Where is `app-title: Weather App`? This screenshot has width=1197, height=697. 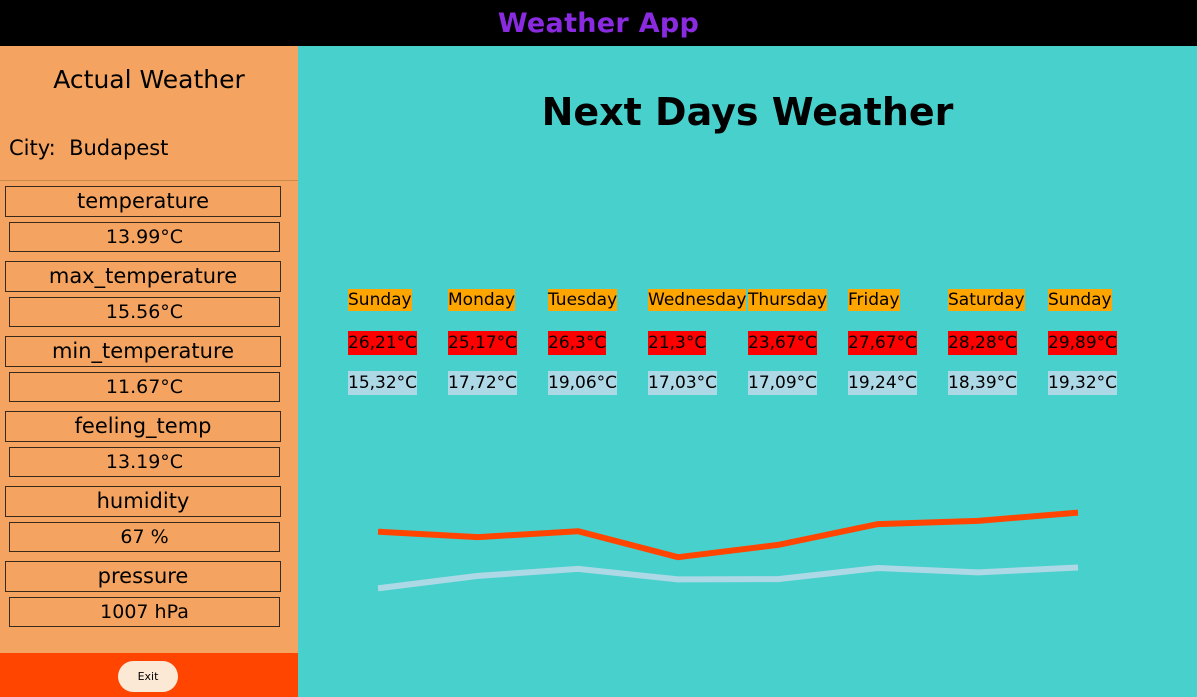 app-title: Weather App is located at coordinates (598, 23).